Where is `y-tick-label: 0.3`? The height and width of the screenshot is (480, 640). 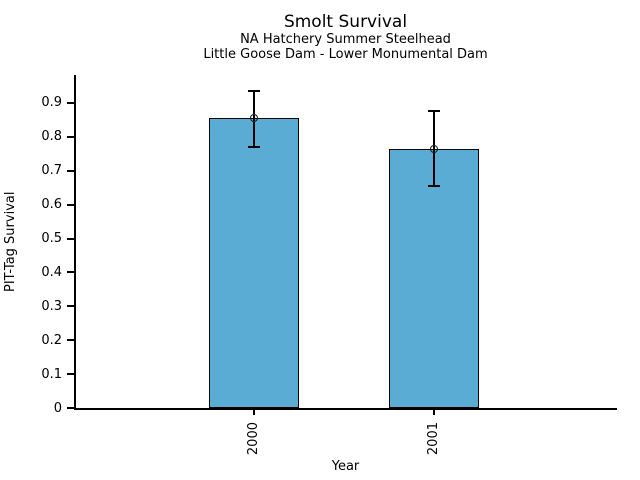 y-tick-label: 0.3 is located at coordinates (51, 306).